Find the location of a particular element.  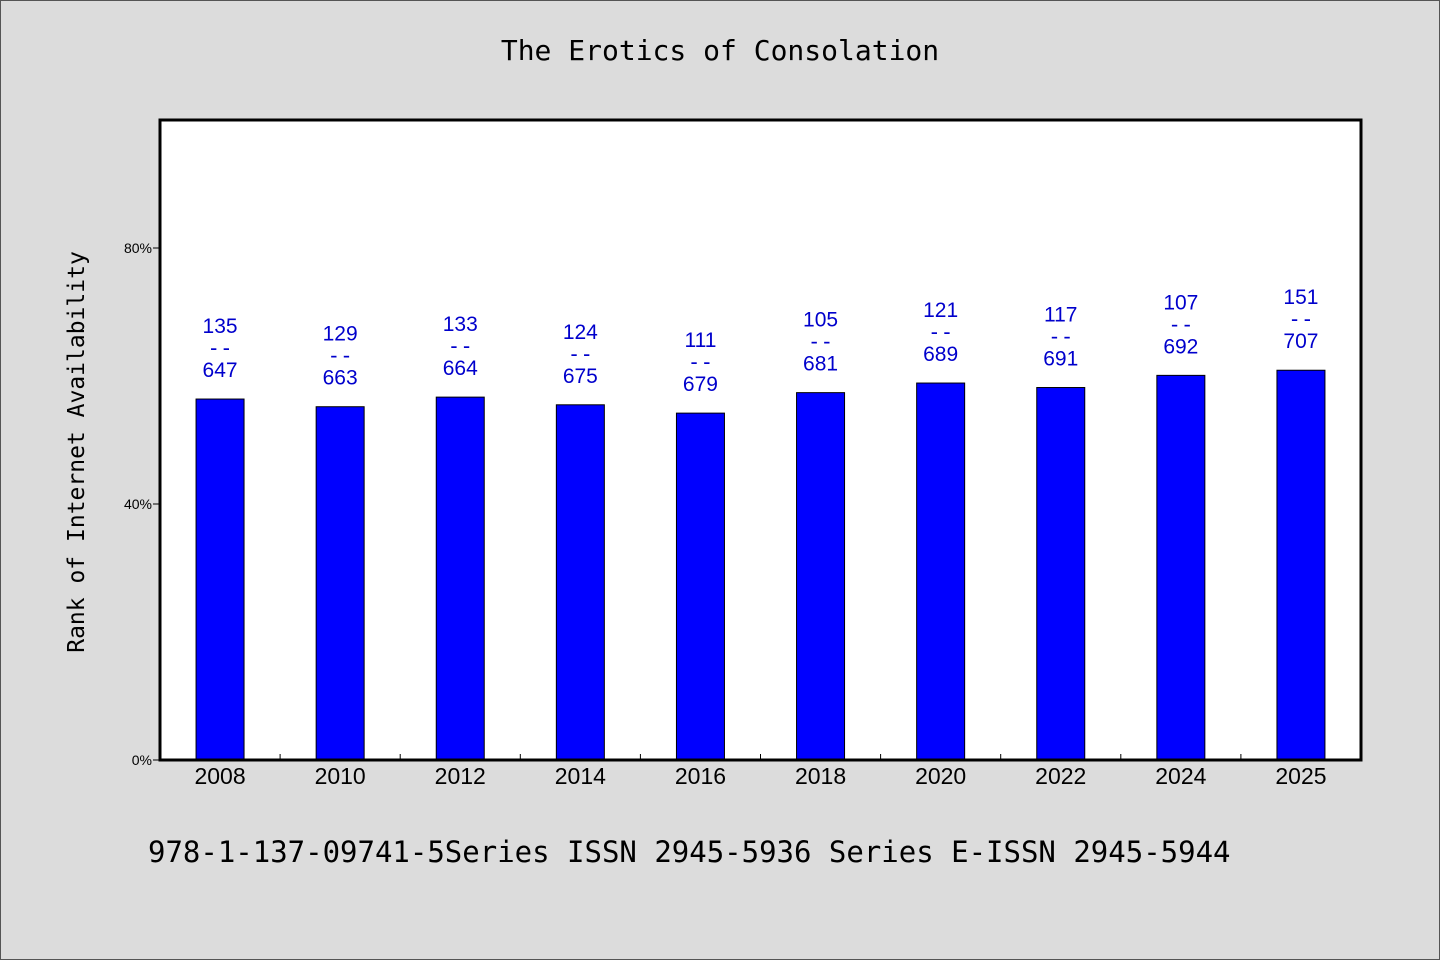

data-label-bottom-2008: 647 is located at coordinates (220, 370).